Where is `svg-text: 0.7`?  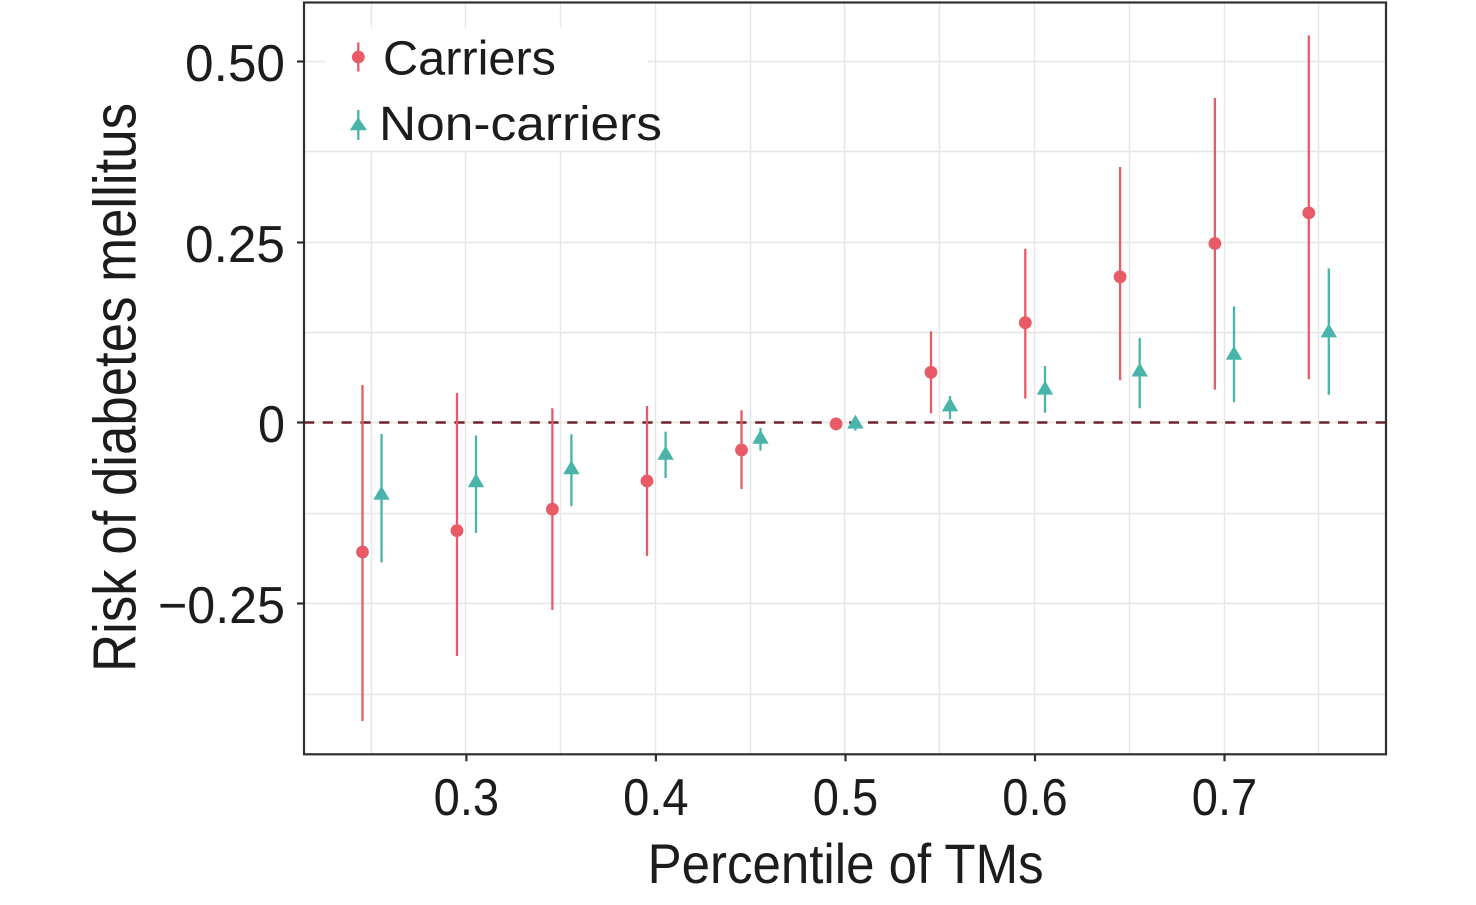 svg-text: 0.7 is located at coordinates (1225, 798).